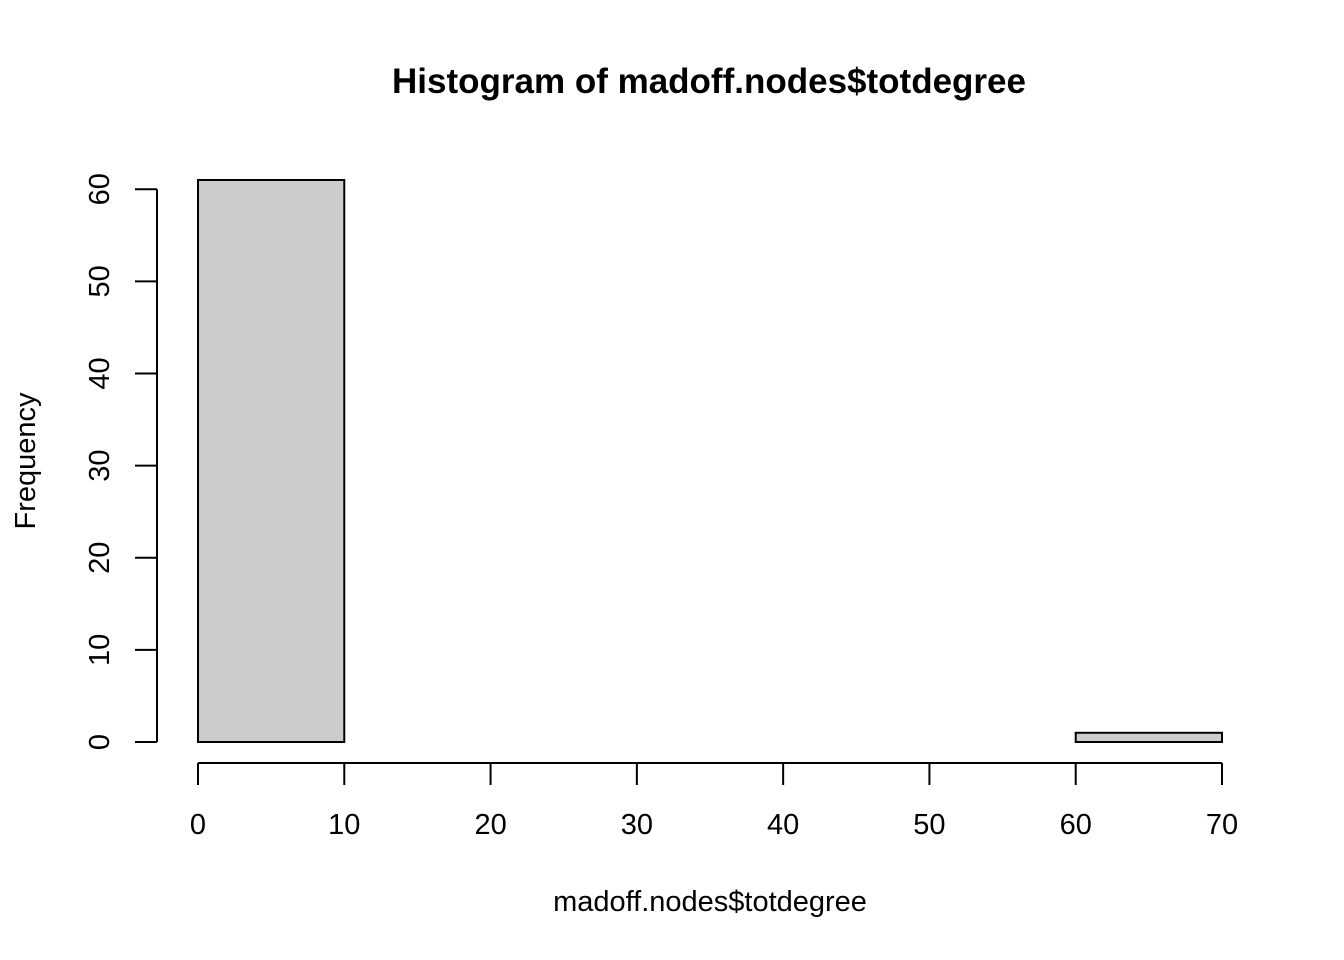 This screenshot has width=1344, height=960. What do you see at coordinates (709, 81) in the screenshot?
I see `chart-title: Histogram of madoff.nodes$totdegree` at bounding box center [709, 81].